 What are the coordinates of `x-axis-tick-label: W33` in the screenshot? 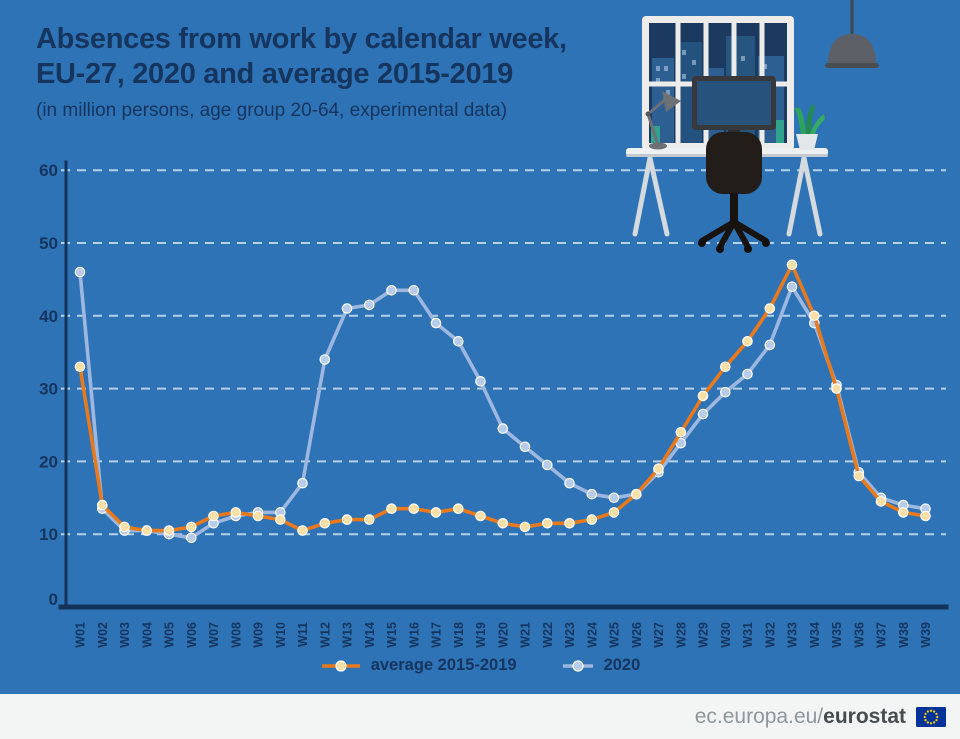 It's located at (793, 635).